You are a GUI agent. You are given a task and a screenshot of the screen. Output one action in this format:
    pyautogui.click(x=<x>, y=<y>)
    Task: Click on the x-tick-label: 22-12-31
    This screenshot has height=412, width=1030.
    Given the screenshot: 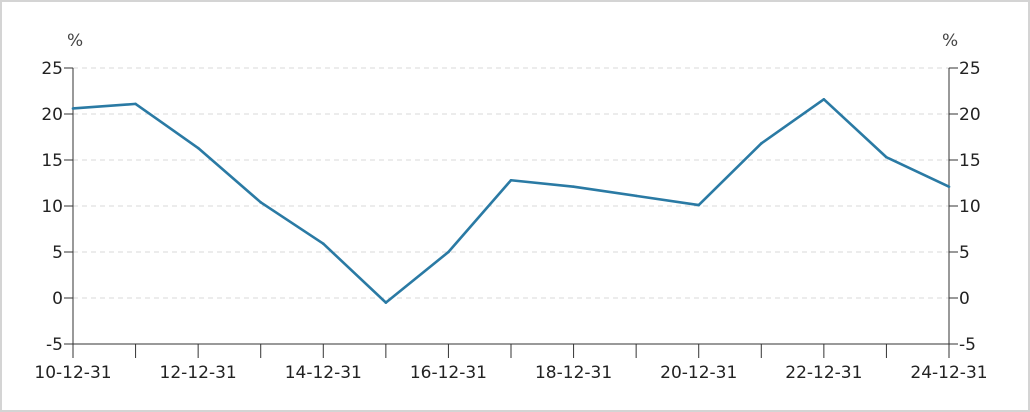 What is the action you would take?
    pyautogui.click(x=823, y=373)
    